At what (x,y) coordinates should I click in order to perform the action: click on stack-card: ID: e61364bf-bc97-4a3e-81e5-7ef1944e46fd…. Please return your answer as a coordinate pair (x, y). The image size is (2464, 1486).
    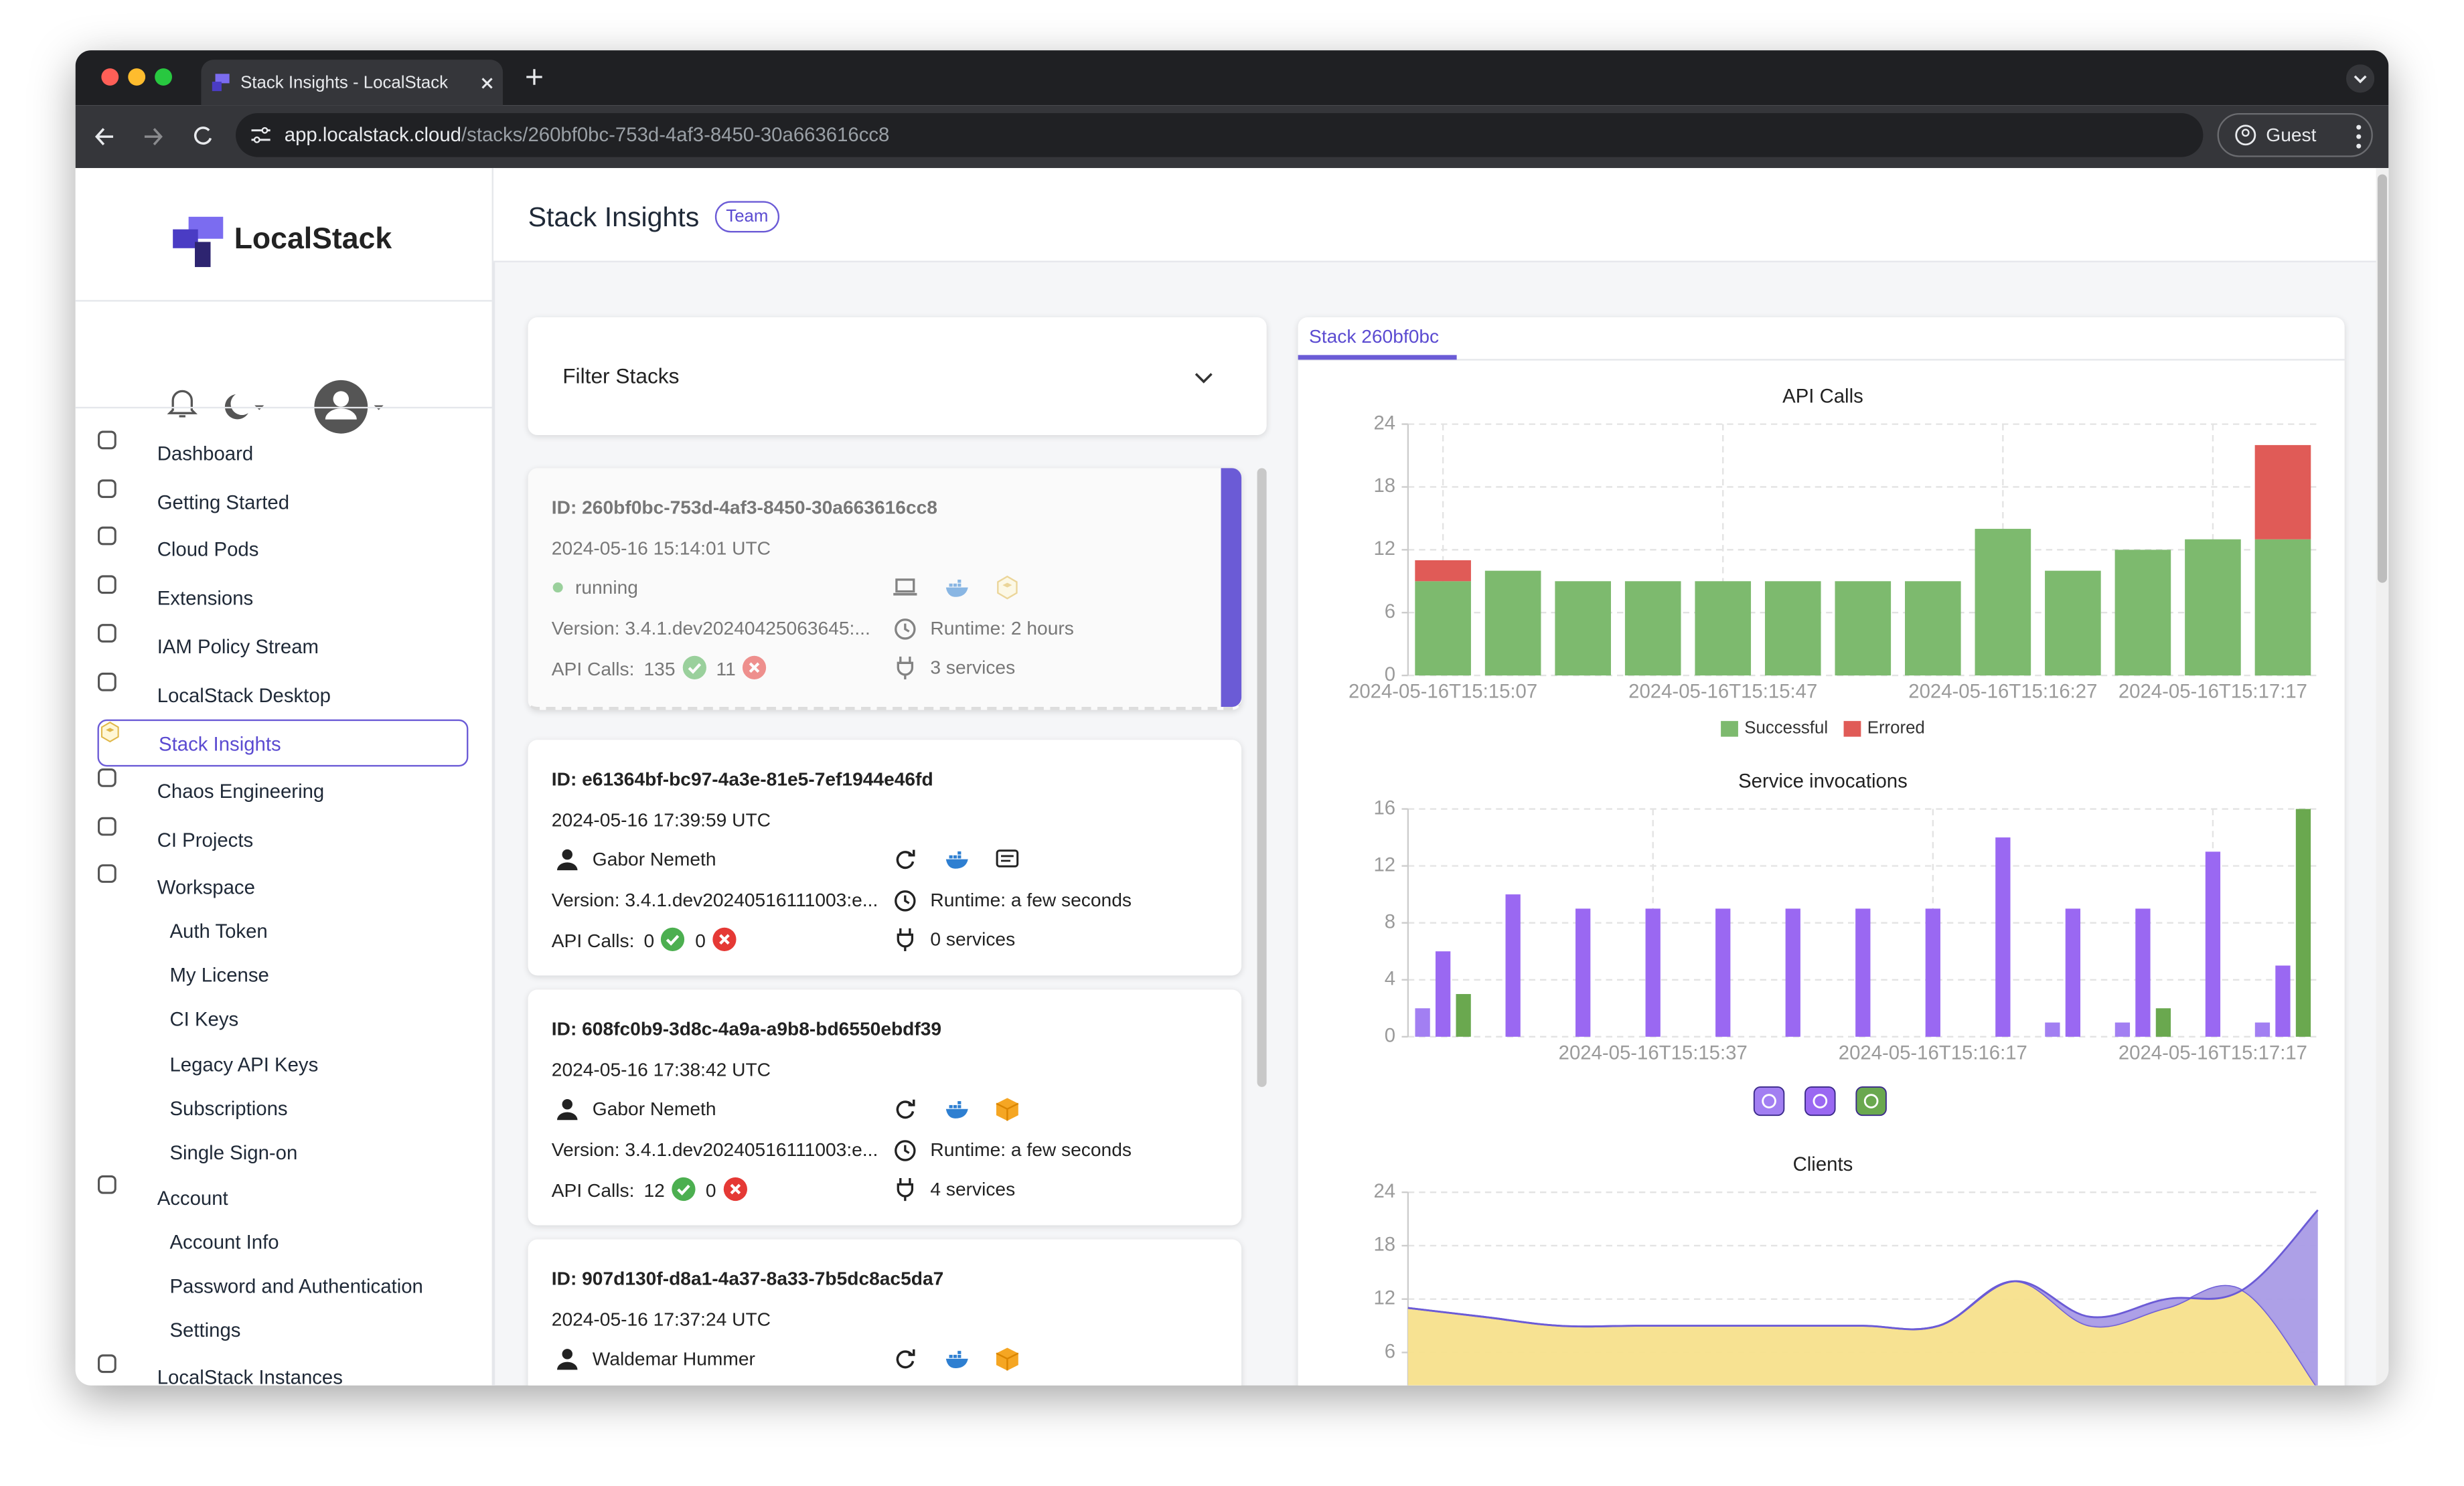
    Looking at the image, I should click on (885, 858).